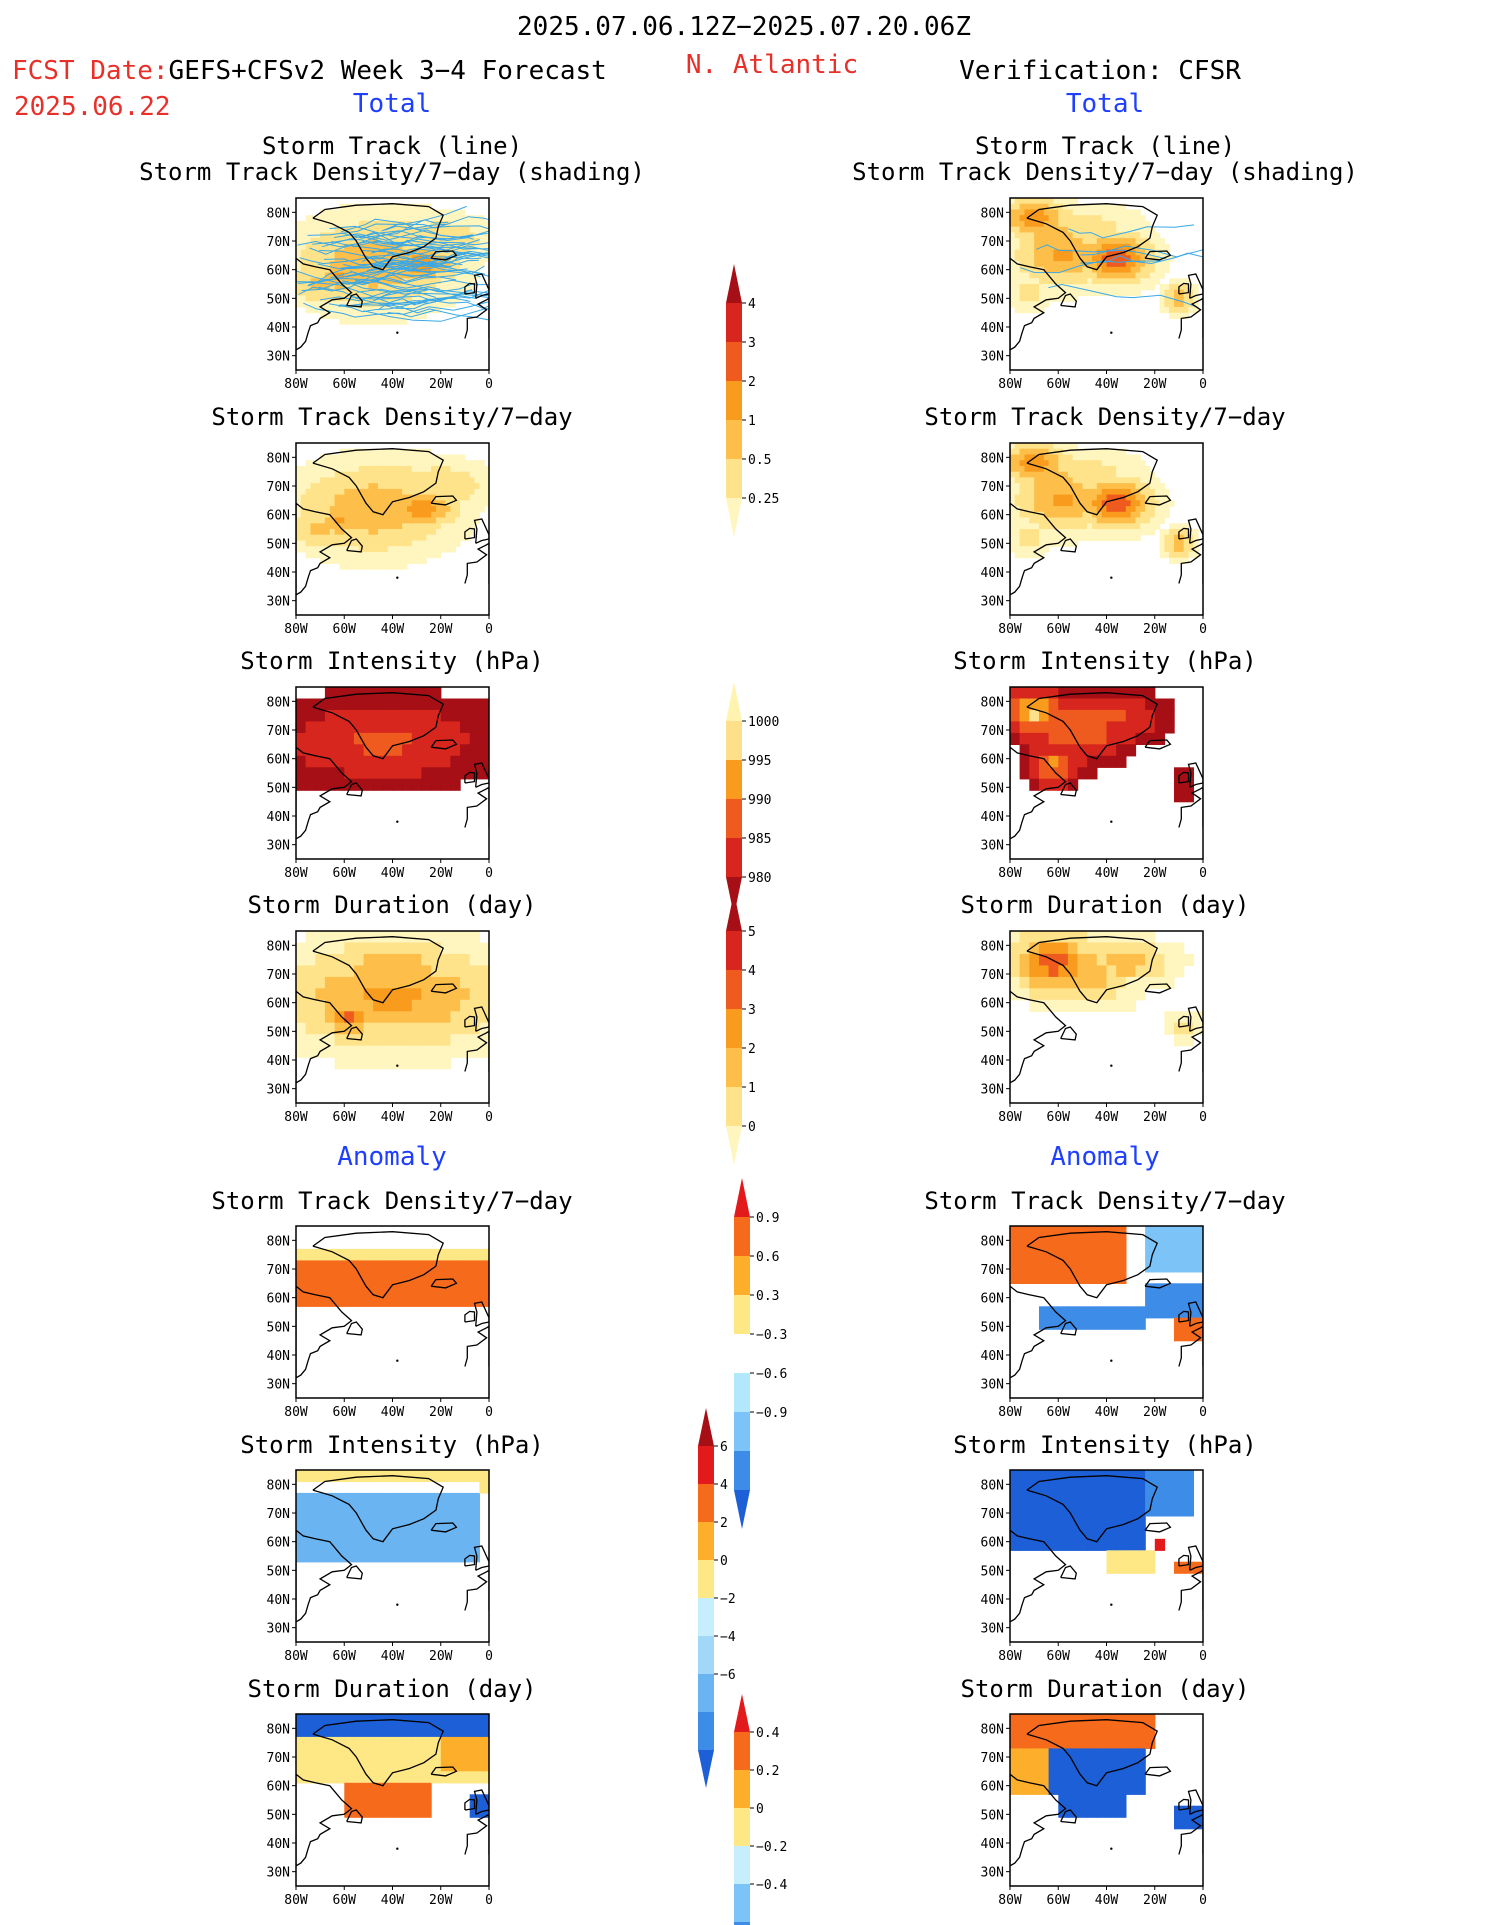  I want to click on lat-tick-label: 70N, so click(992, 1514).